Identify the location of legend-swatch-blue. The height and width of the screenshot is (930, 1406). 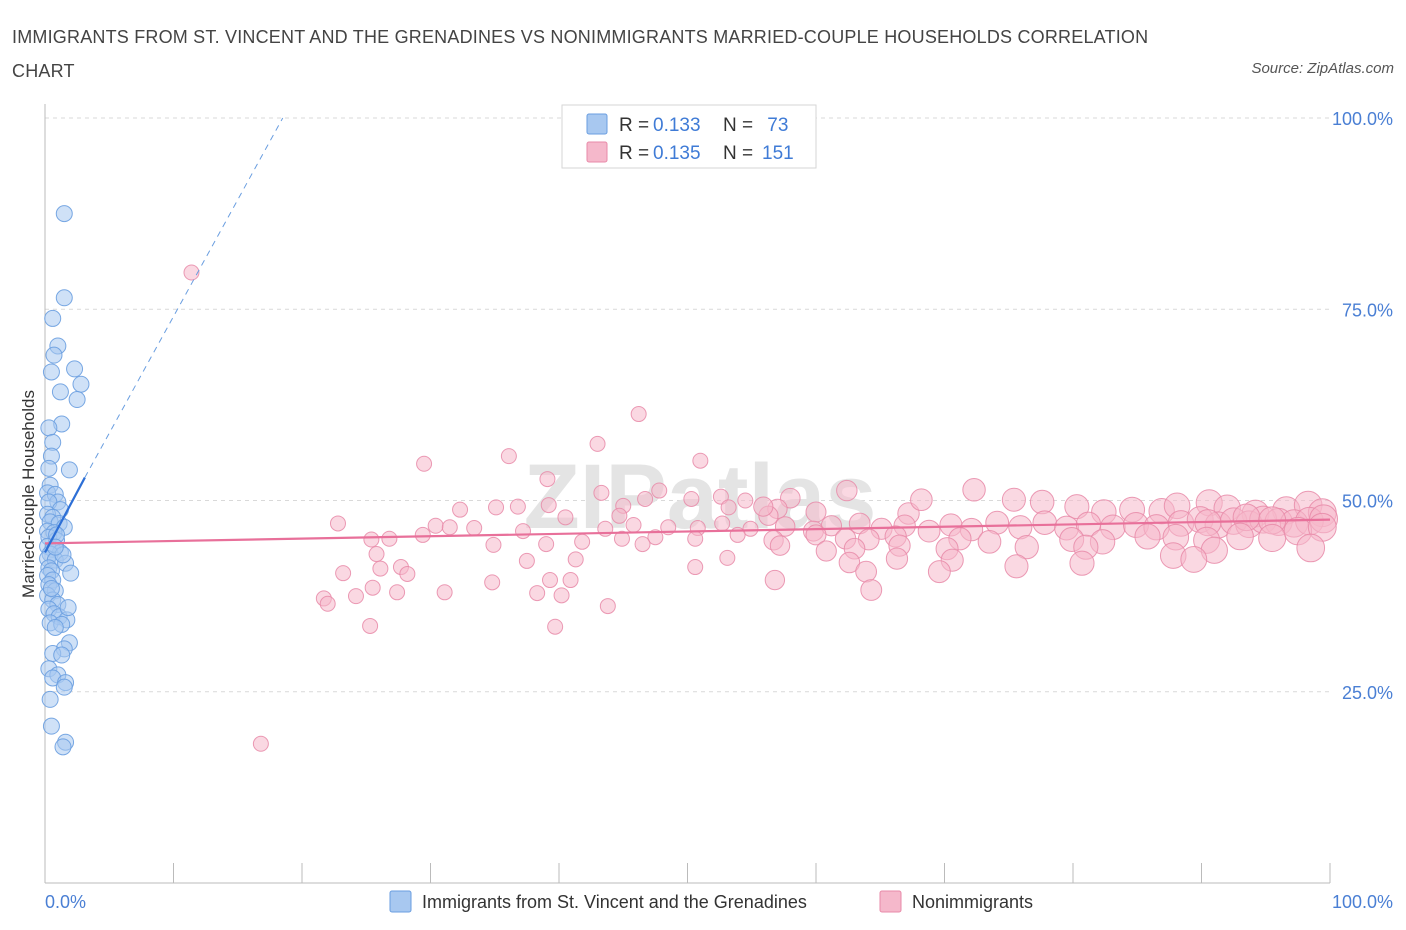
(597, 124).